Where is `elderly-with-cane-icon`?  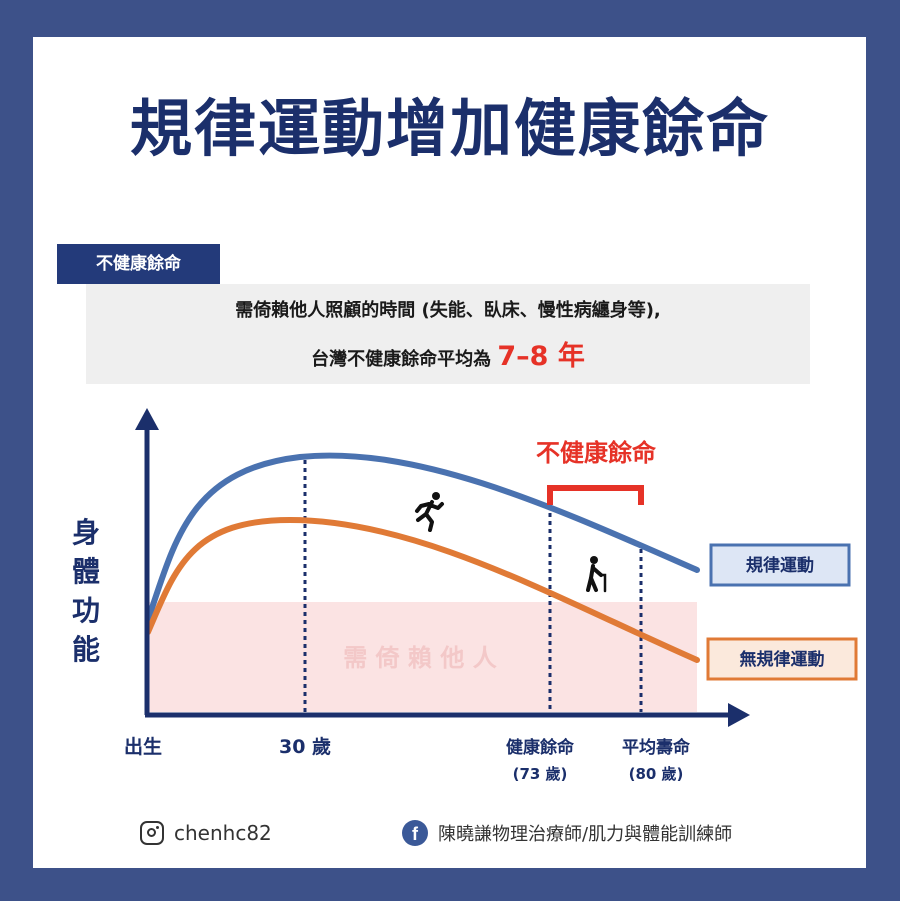
elderly-with-cane-icon is located at coordinates (596, 574).